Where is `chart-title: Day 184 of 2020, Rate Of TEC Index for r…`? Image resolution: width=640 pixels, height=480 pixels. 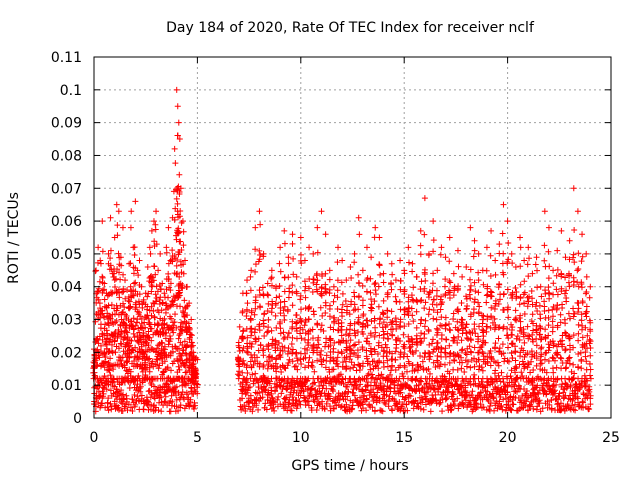
chart-title: Day 184 of 2020, Rate Of TEC Index for r… is located at coordinates (350, 28).